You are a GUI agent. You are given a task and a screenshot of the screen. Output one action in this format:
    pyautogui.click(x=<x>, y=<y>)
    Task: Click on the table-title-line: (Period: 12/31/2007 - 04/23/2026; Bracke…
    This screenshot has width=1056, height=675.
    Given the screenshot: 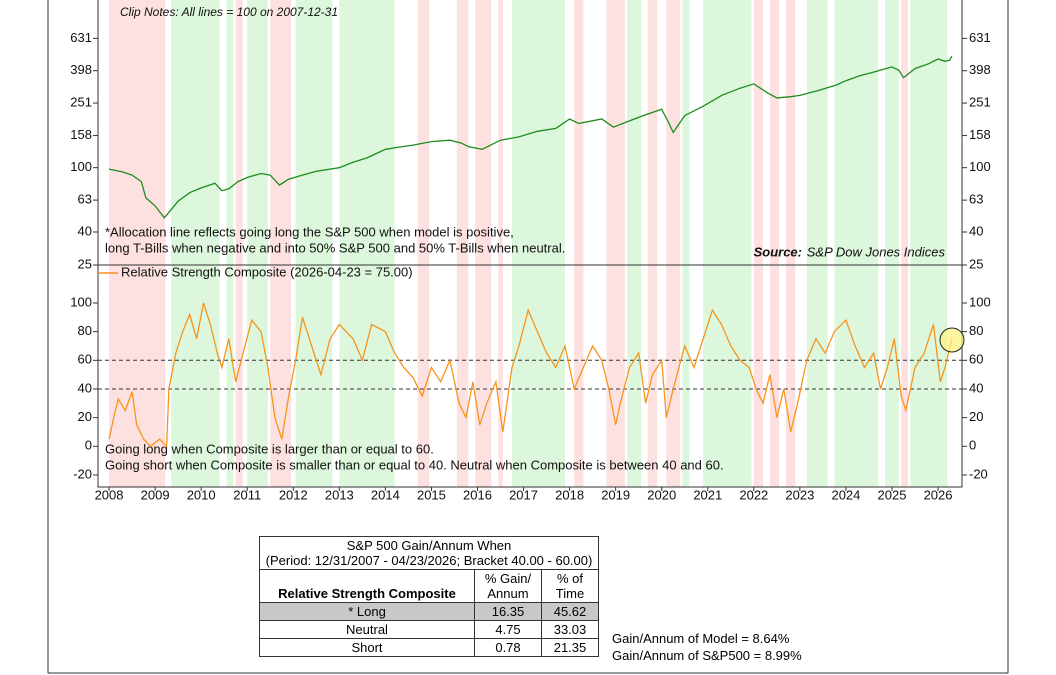 What is the action you would take?
    pyautogui.click(x=429, y=560)
    